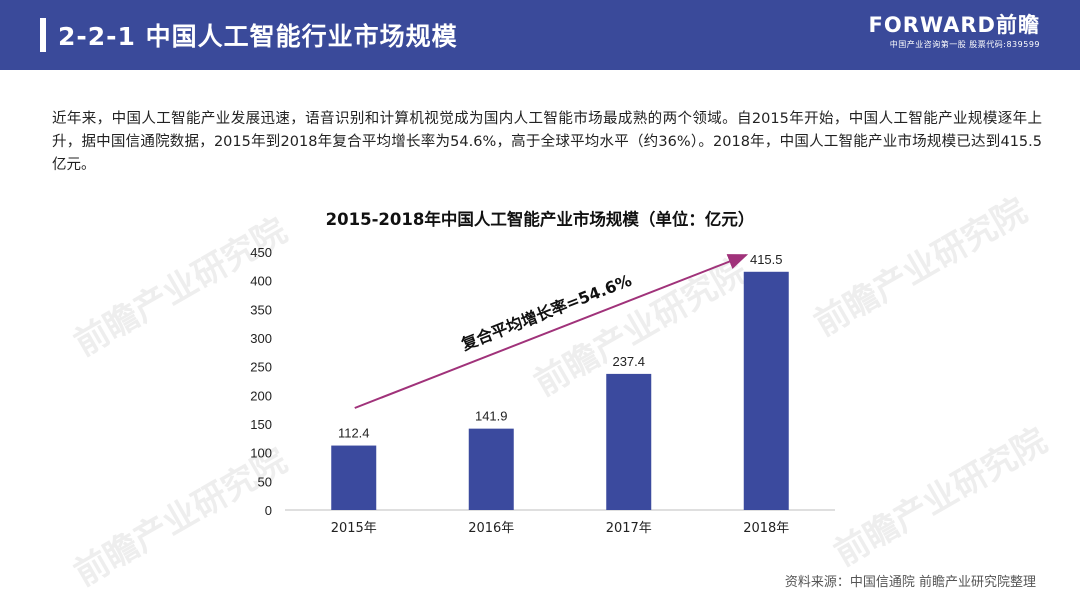  Describe the element at coordinates (261, 453) in the screenshot. I see `y-tick-label: 100` at that location.